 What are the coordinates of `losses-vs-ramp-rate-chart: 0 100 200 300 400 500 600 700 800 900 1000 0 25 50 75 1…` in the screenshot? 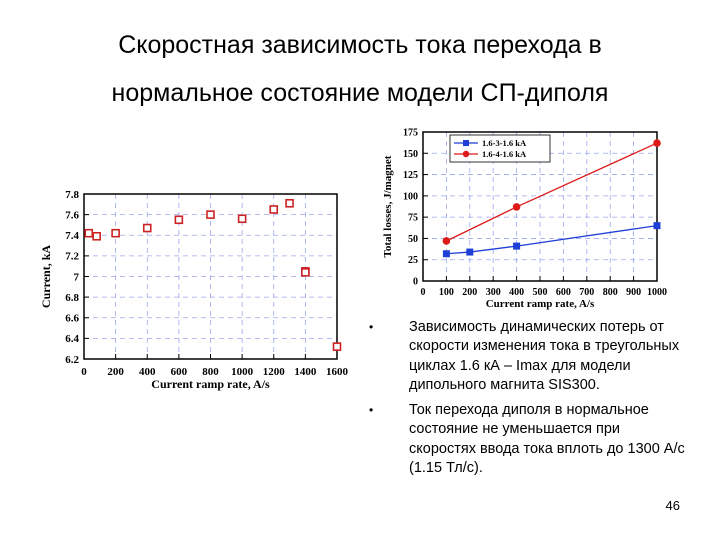 It's located at (524, 219).